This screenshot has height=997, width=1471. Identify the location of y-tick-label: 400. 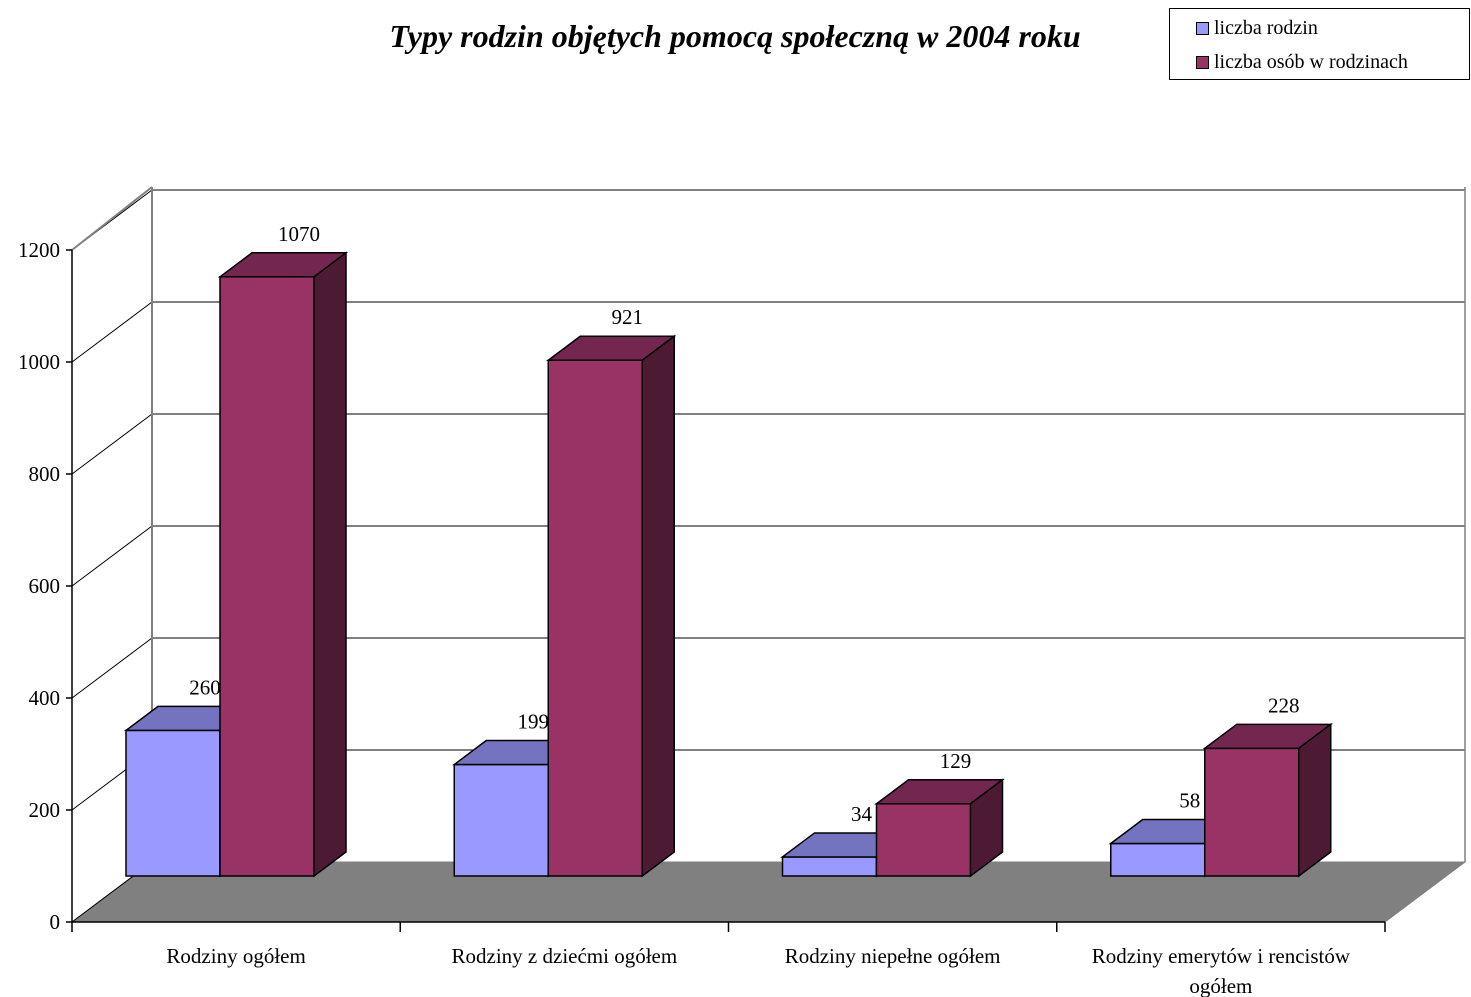
(45, 698).